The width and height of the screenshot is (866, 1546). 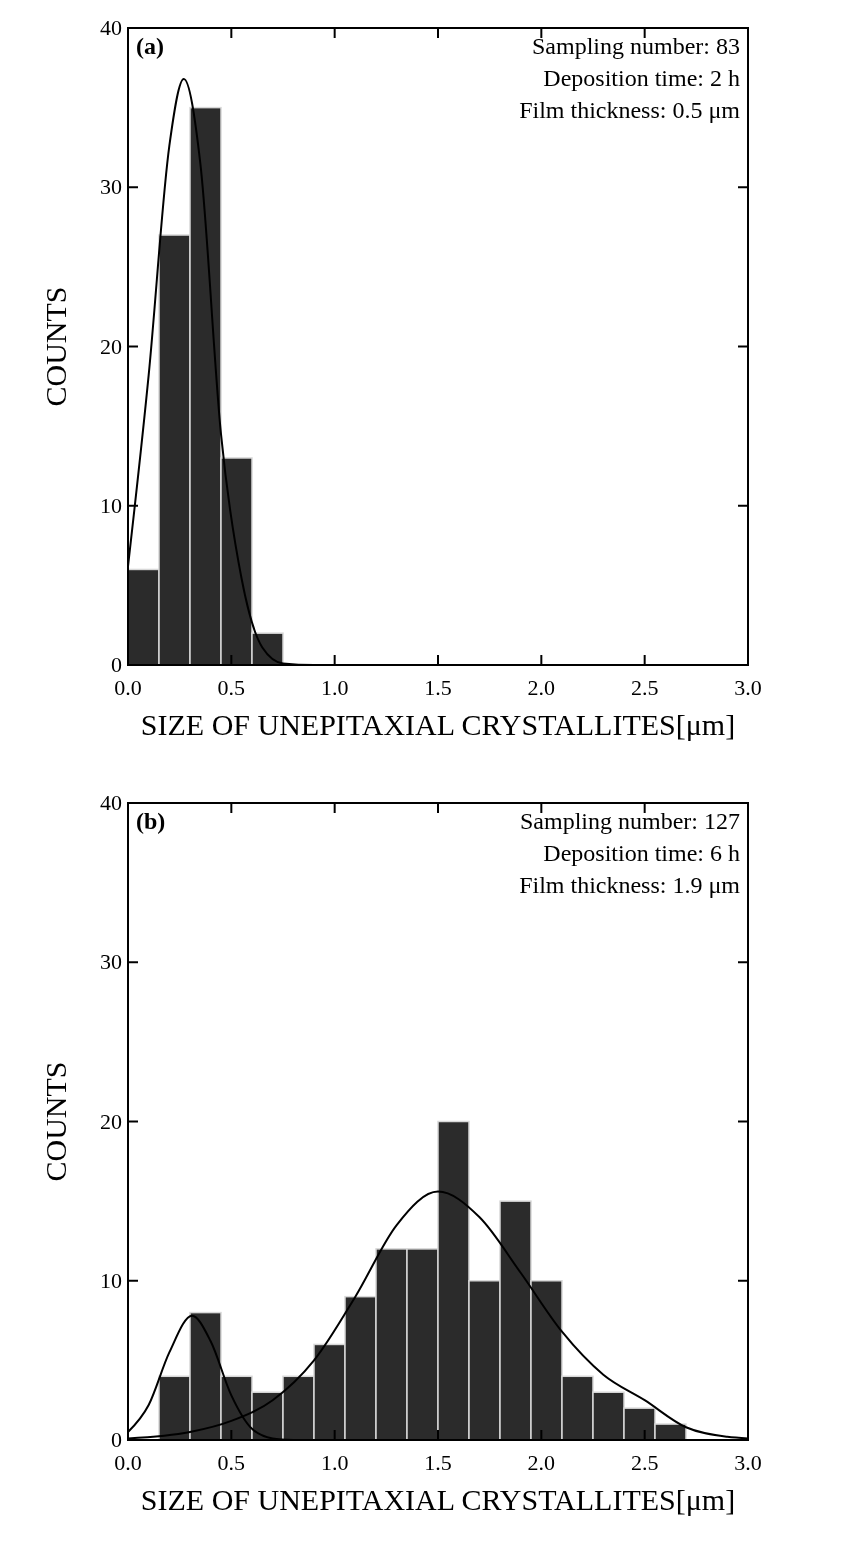 What do you see at coordinates (630, 885) in the screenshot?
I see `annotation: Film thickness: 1.9 μm` at bounding box center [630, 885].